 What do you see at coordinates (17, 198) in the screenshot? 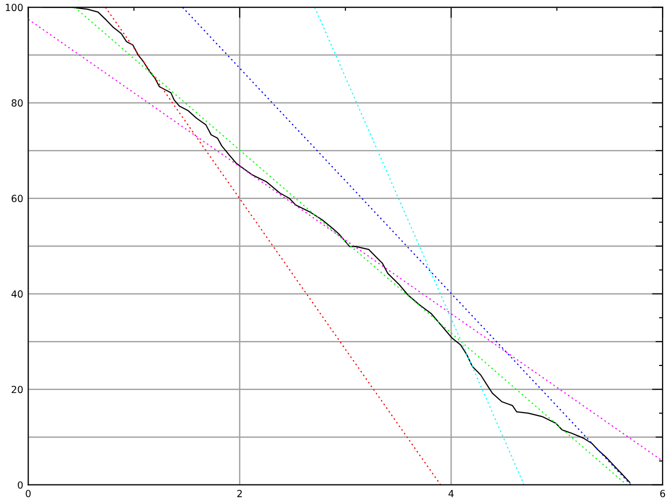
I see `y-tick-label: 60` at bounding box center [17, 198].